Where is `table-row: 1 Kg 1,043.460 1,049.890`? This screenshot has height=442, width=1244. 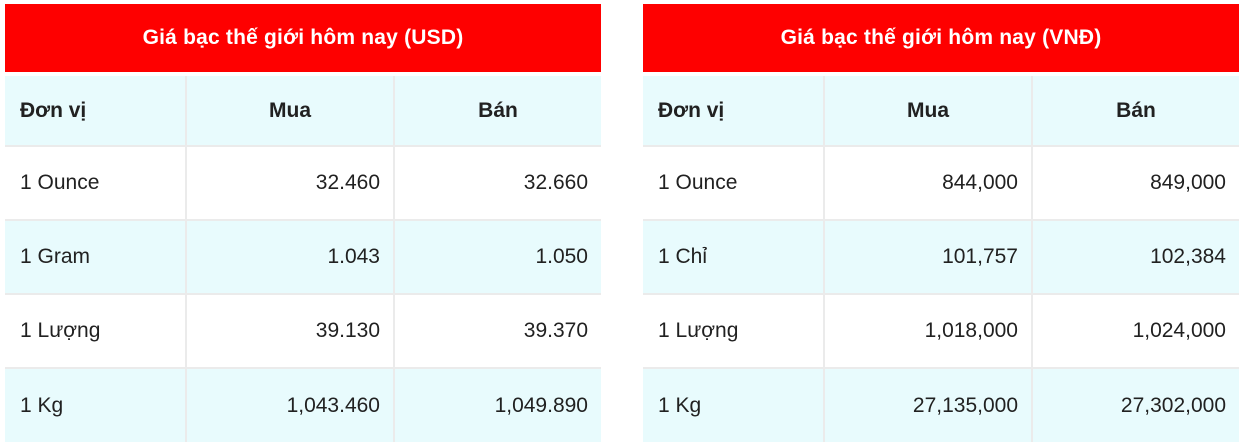 table-row: 1 Kg 1,043.460 1,049.890 is located at coordinates (303, 404).